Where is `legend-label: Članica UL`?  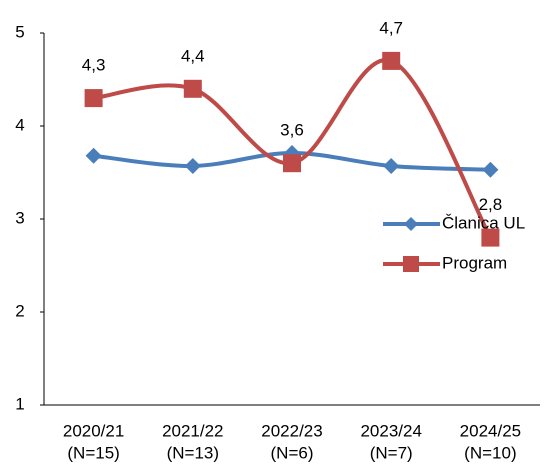
legend-label: Članica UL is located at coordinates (483, 222).